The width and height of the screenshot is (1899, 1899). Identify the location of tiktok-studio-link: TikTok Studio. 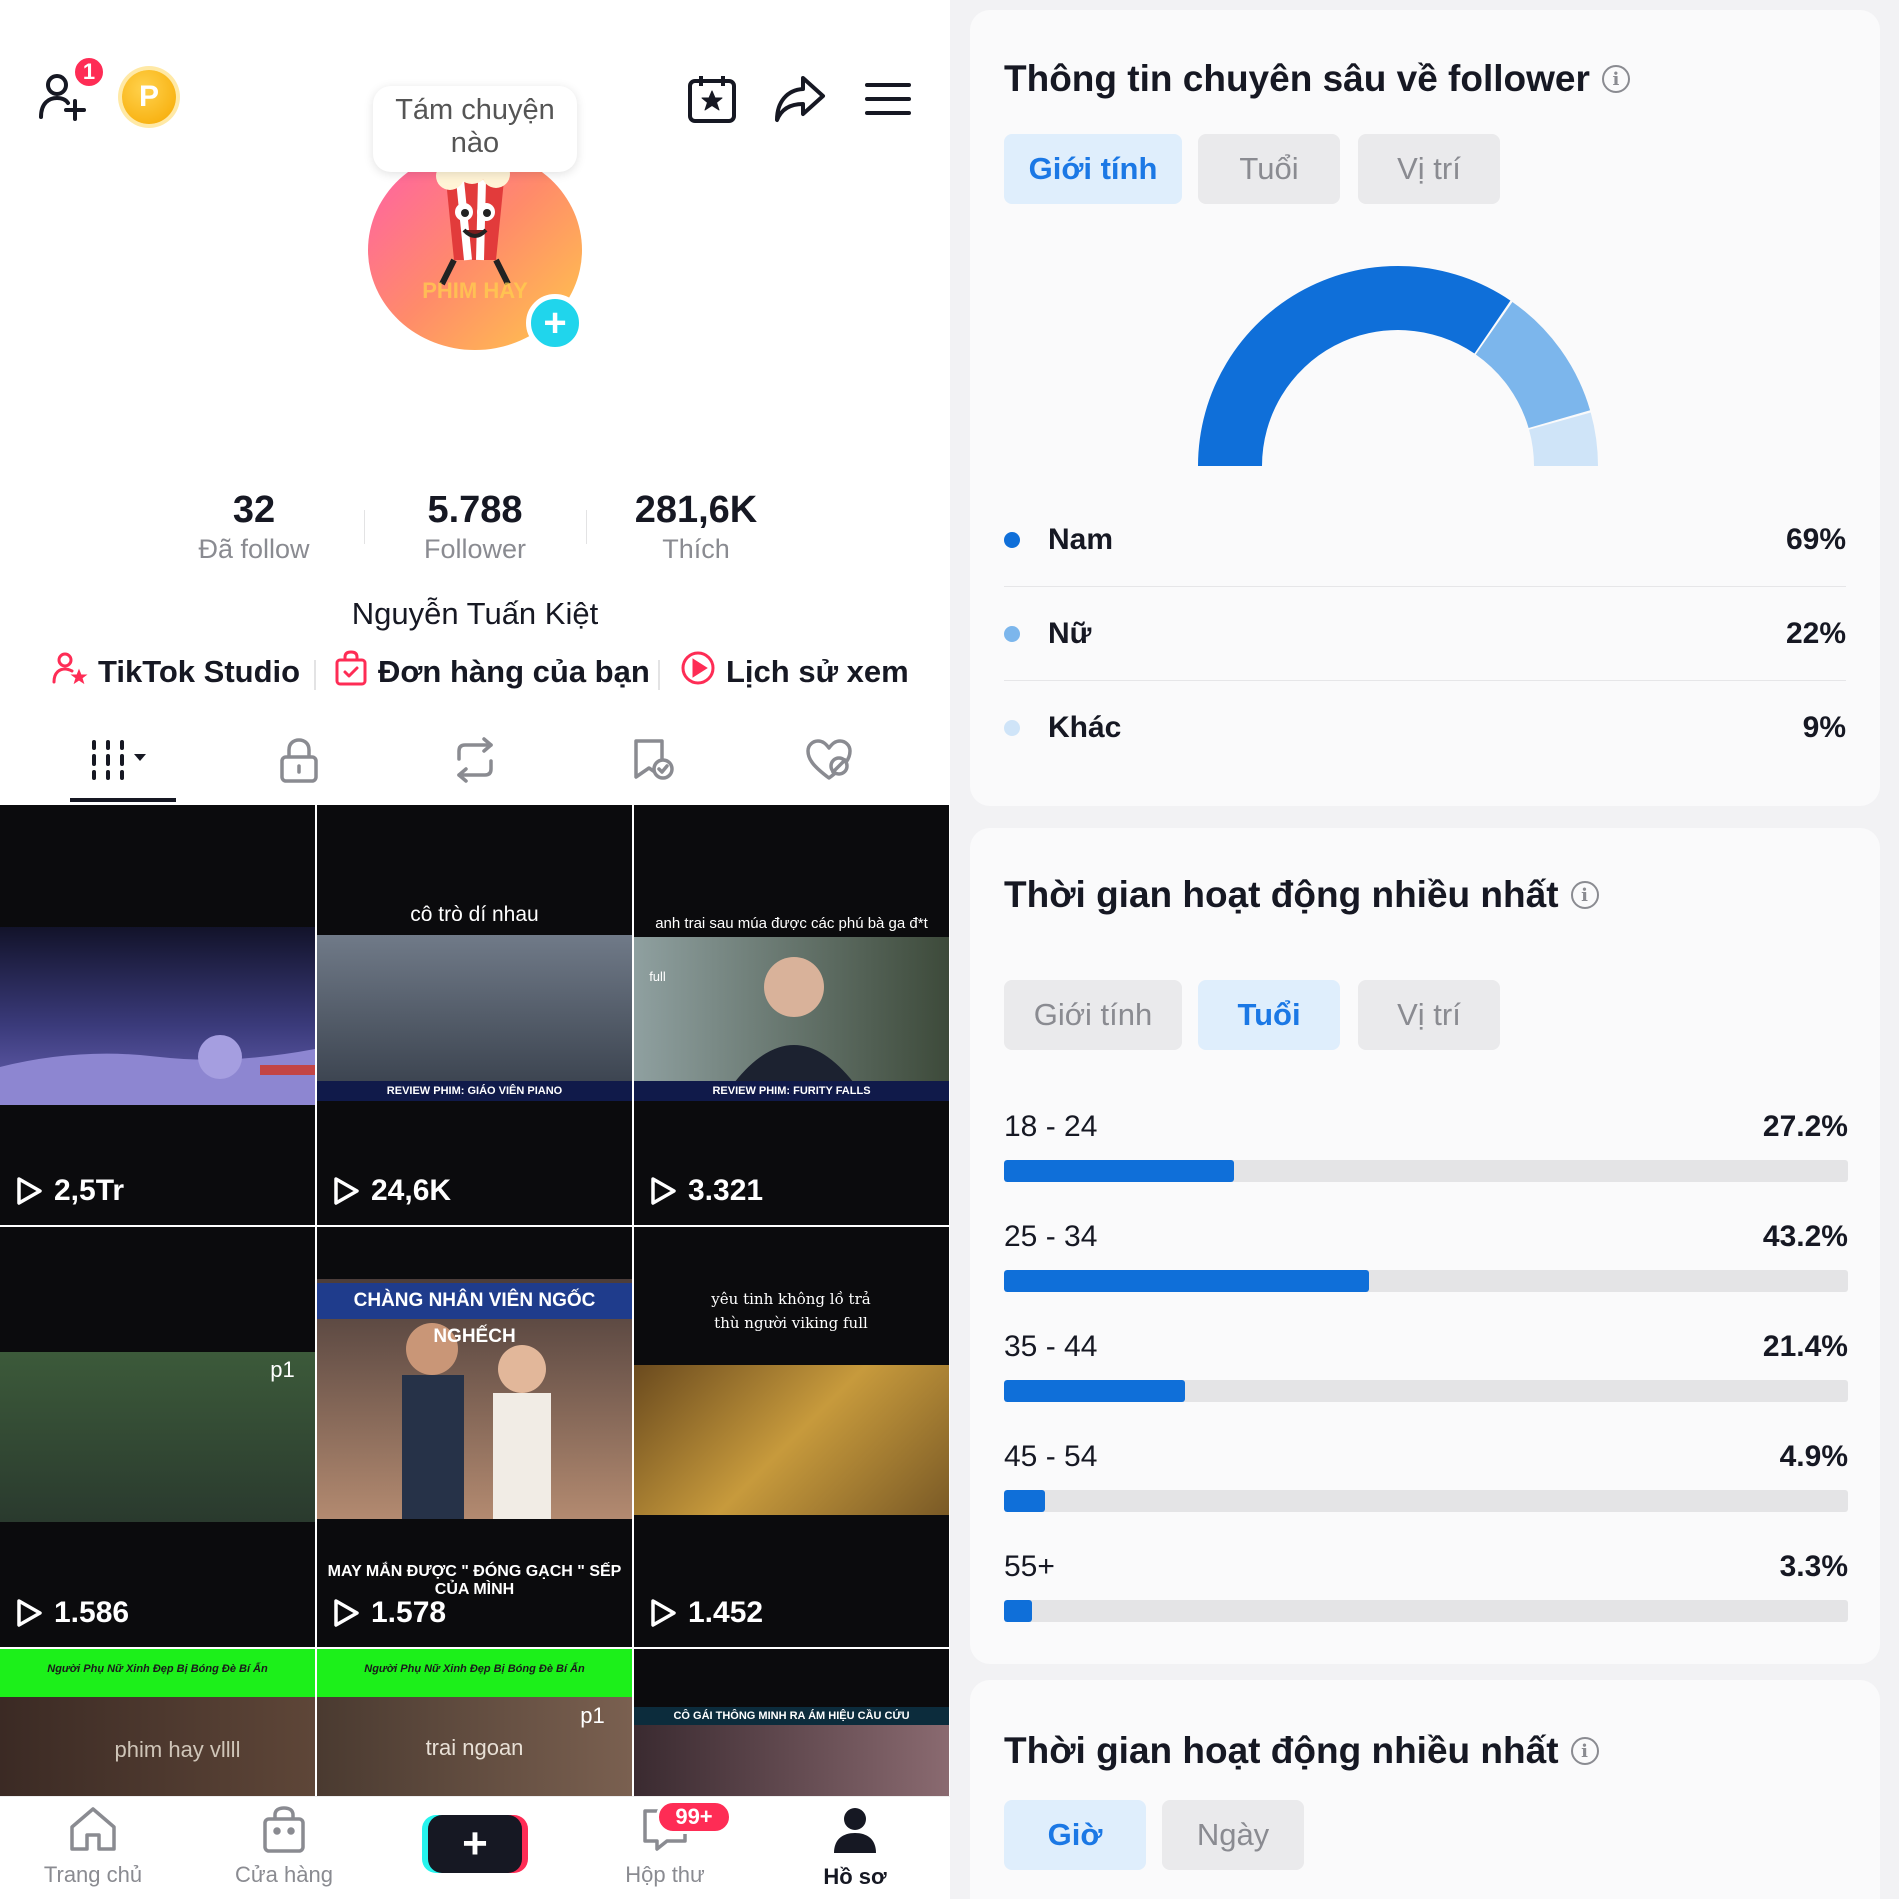
(176, 672).